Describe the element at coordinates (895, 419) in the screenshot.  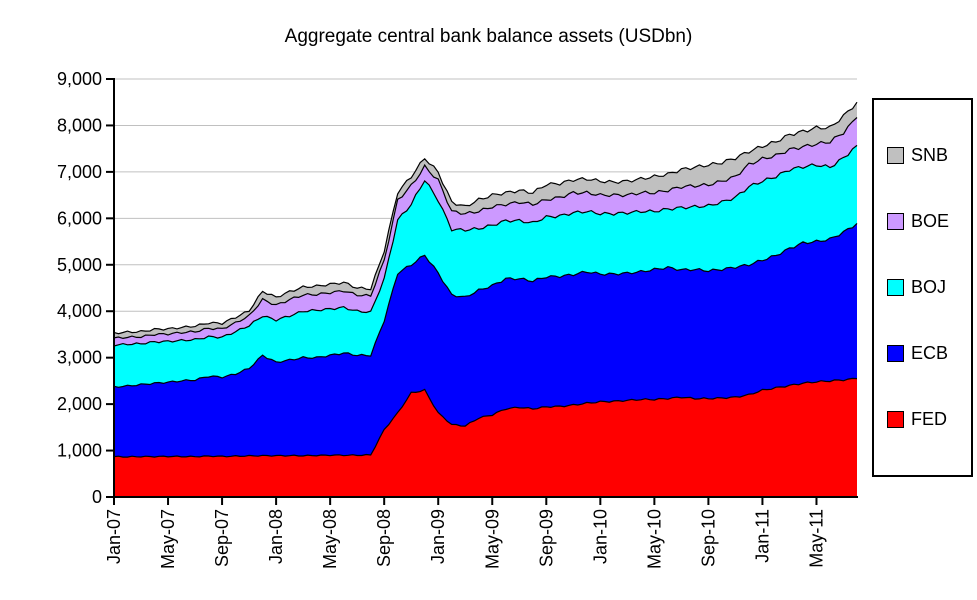
I see `fed-color-swatch` at that location.